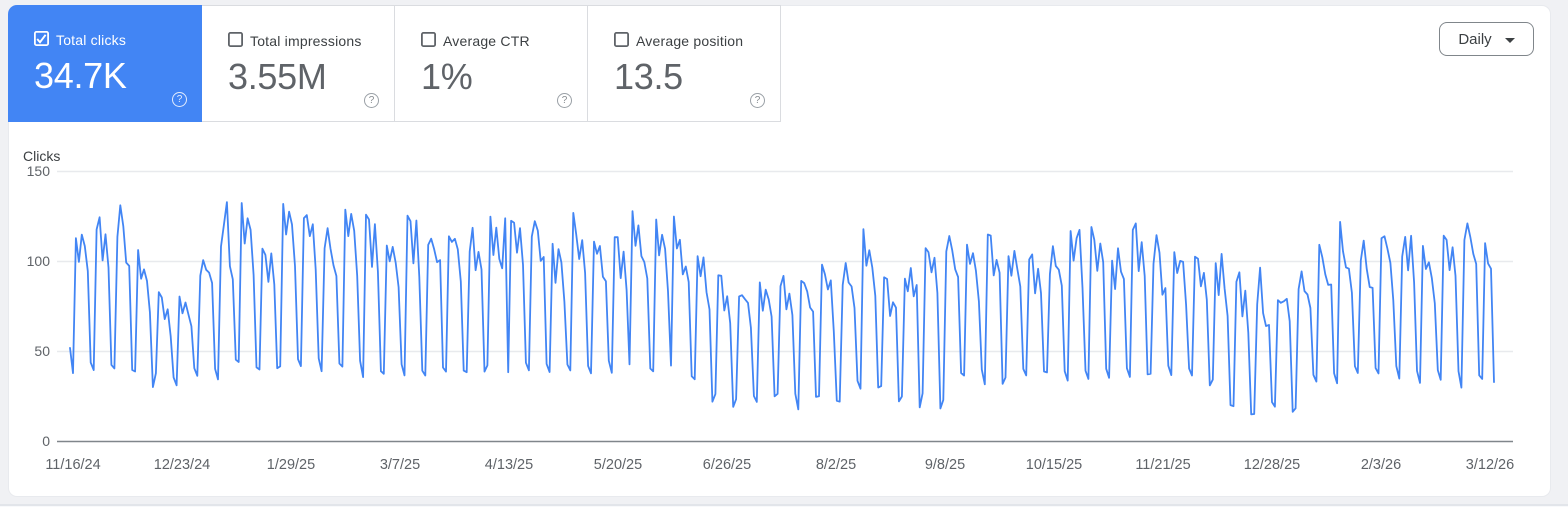  What do you see at coordinates (72, 465) in the screenshot?
I see `svg-text: 11/16/24` at bounding box center [72, 465].